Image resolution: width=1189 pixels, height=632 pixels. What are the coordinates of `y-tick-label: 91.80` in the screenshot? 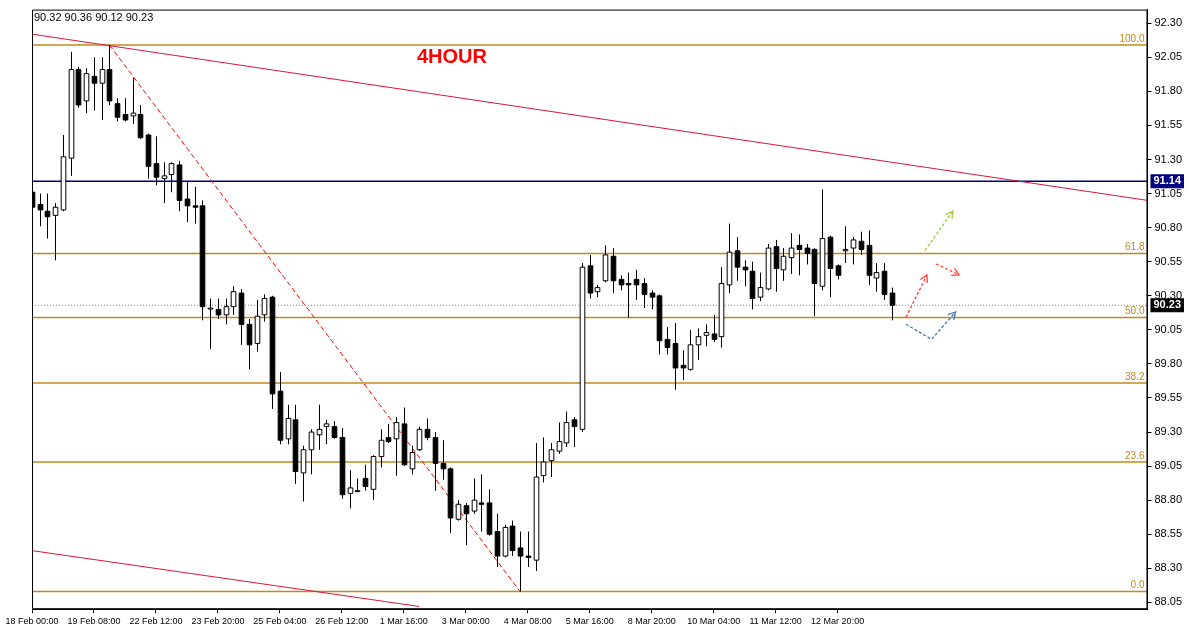 It's located at (1168, 90).